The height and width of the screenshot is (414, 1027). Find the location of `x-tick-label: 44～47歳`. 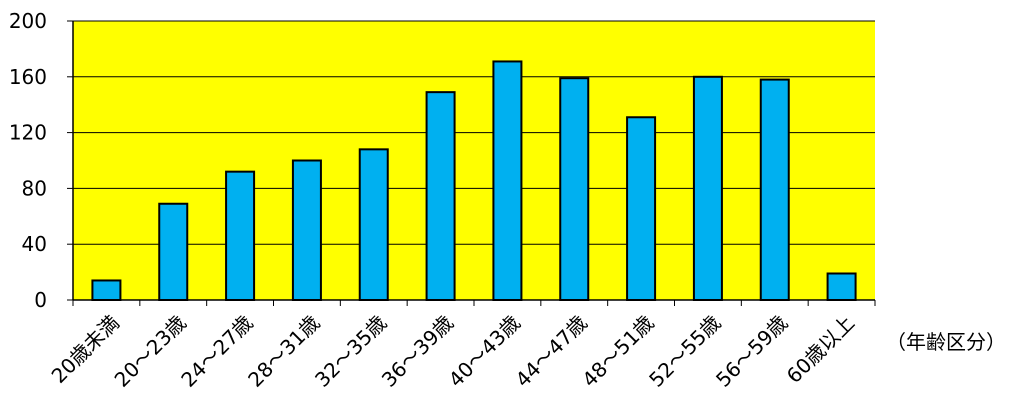

x-tick-label: 44～47歳 is located at coordinates (551, 351).